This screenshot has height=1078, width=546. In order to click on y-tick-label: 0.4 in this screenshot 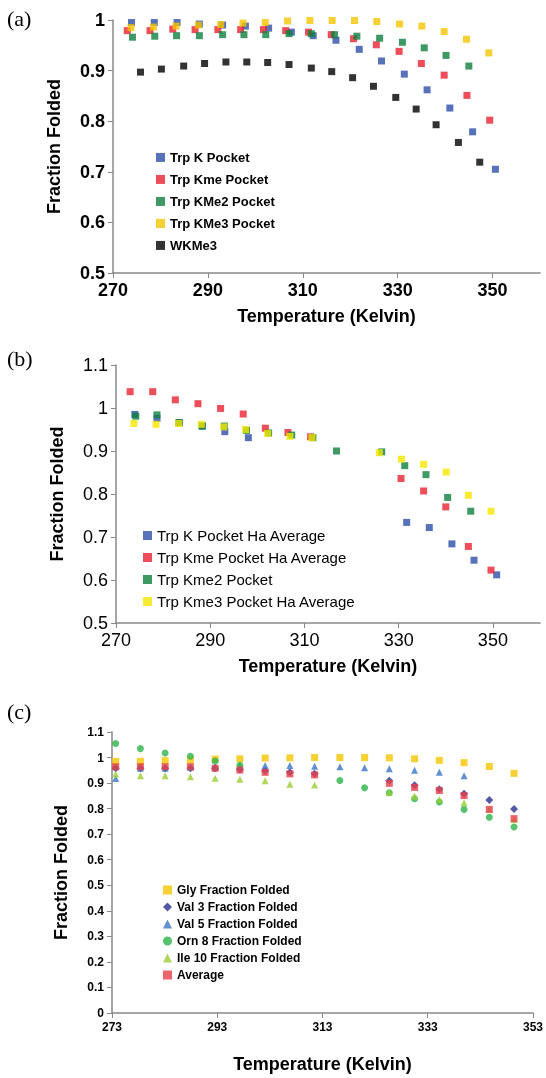, I will do `click(96, 910)`.